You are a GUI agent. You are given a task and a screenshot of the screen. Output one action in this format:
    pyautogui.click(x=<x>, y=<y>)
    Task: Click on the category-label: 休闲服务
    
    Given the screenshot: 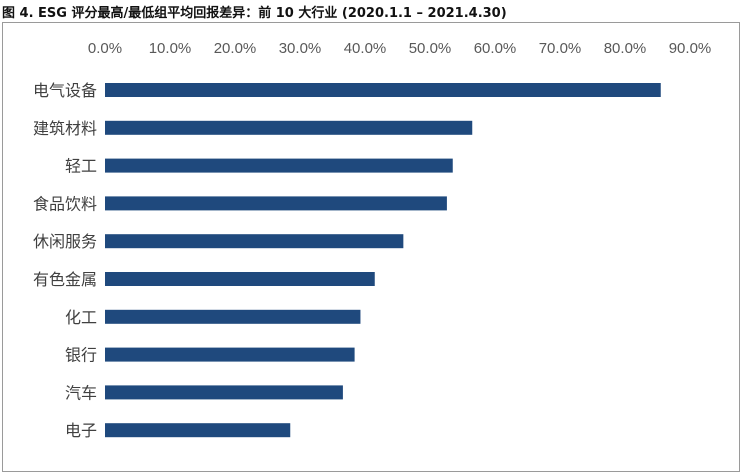 What is the action you would take?
    pyautogui.click(x=65, y=241)
    